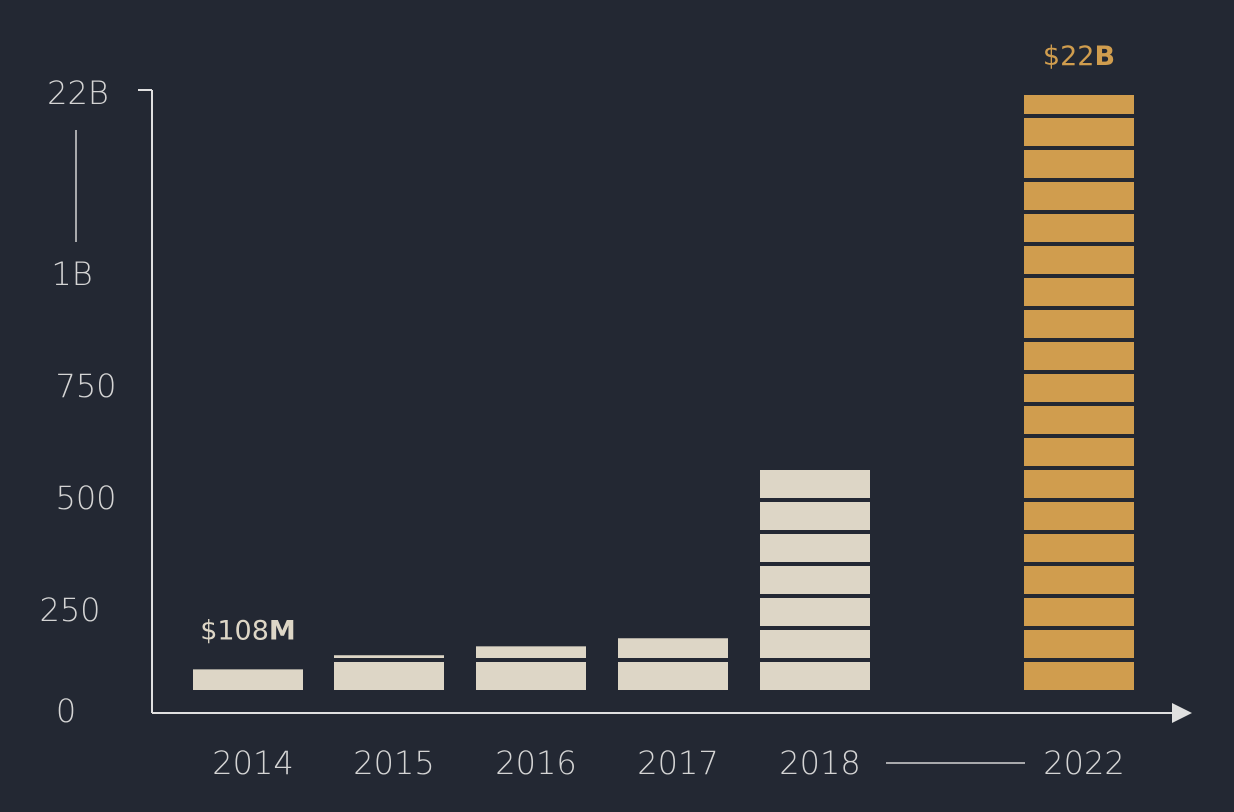  What do you see at coordinates (393, 763) in the screenshot?
I see `x-tick-label: 2015` at bounding box center [393, 763].